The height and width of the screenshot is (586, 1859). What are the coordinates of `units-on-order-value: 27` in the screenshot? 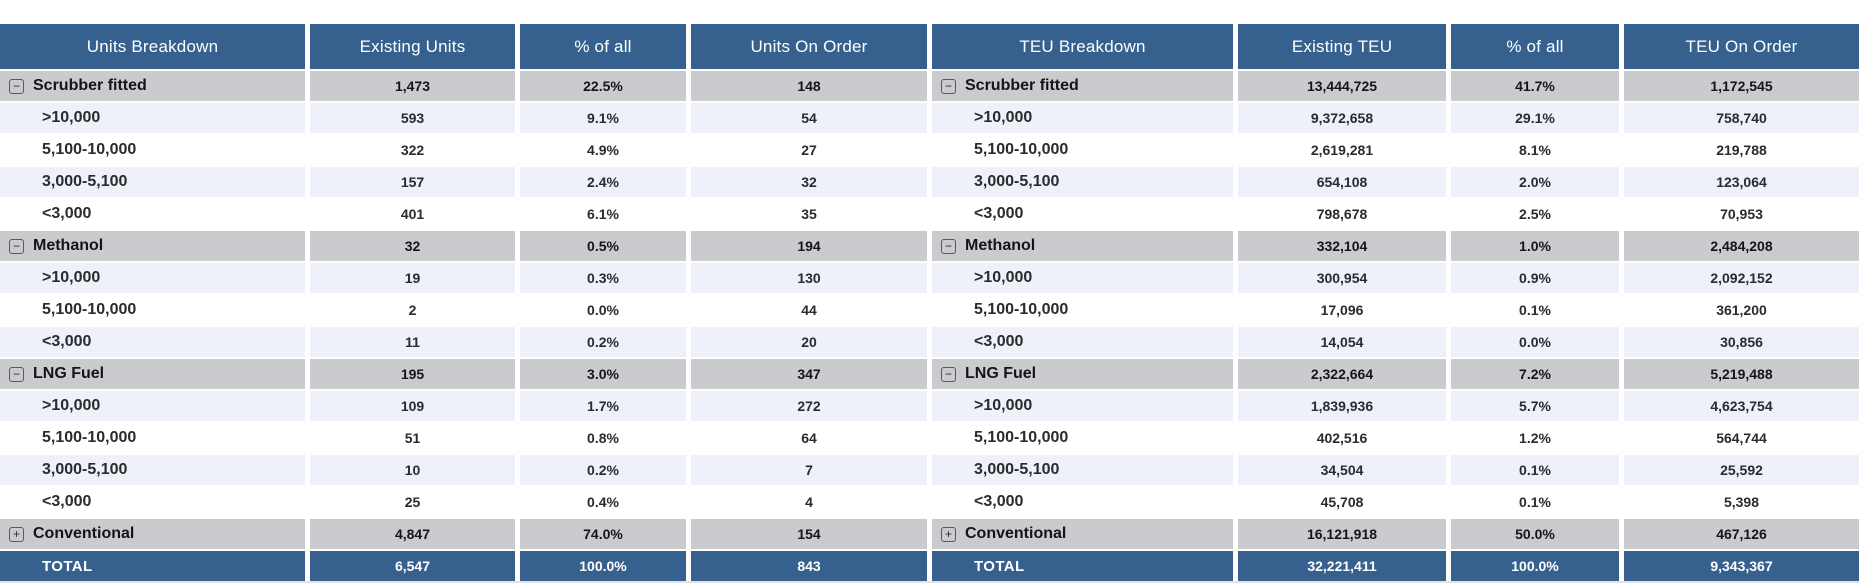 It's located at (809, 150).